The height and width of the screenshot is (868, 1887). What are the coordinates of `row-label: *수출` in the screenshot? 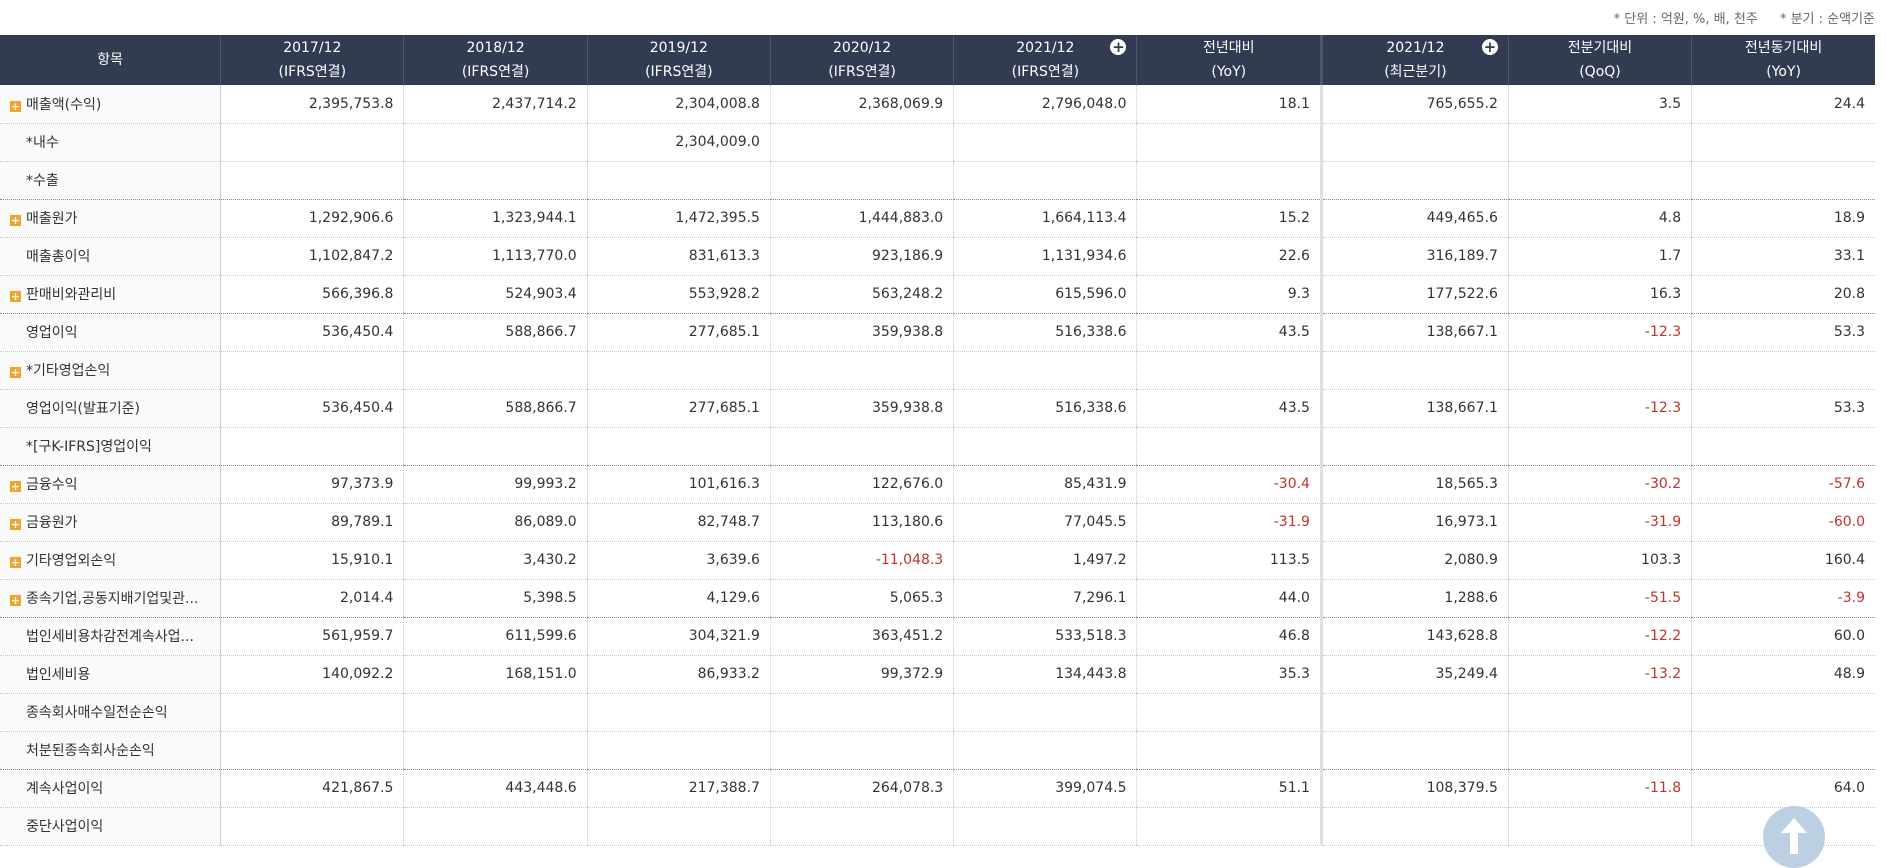 It's located at (42, 181).